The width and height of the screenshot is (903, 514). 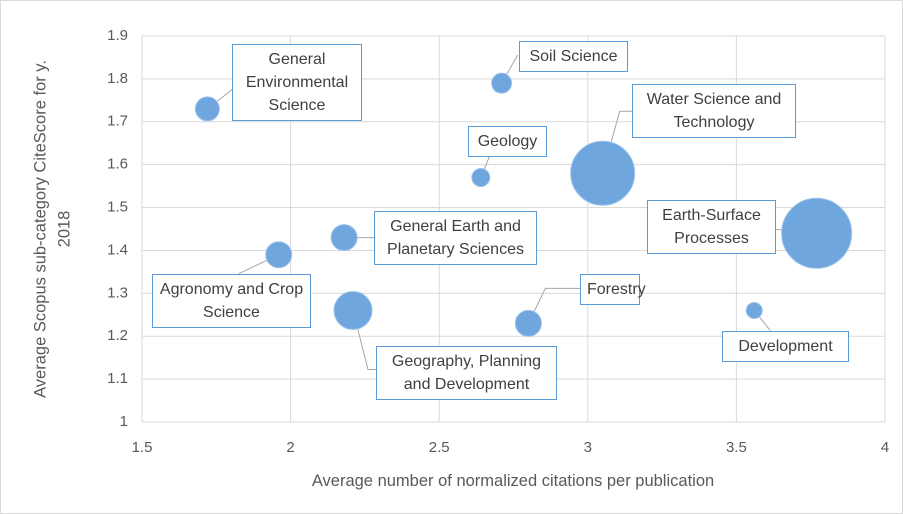 I want to click on x-tick-label: 3, so click(x=588, y=447).